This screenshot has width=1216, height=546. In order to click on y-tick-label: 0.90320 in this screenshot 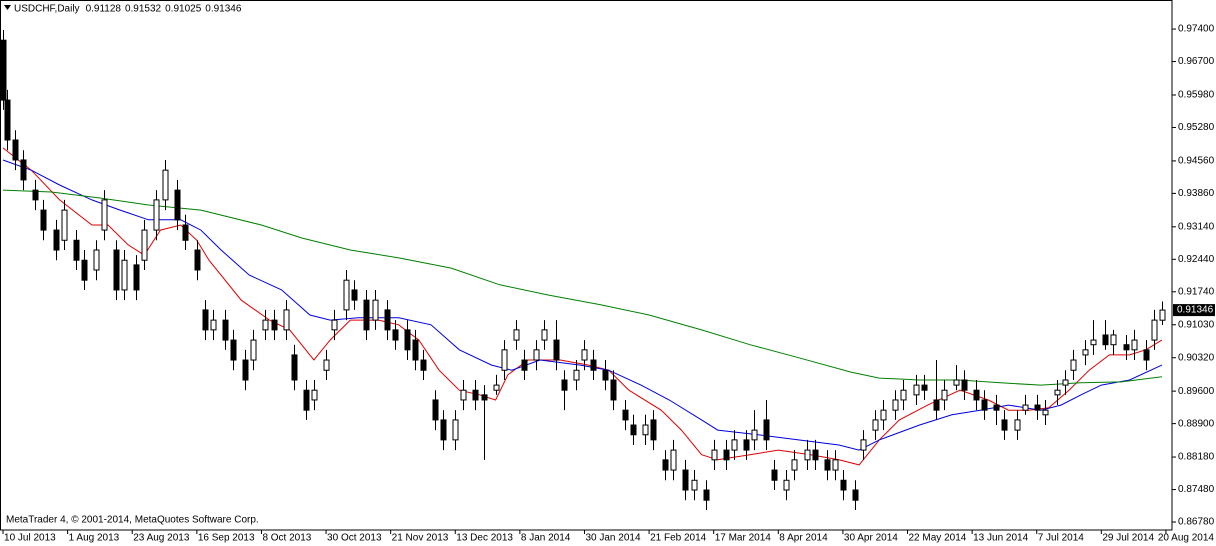, I will do `click(1196, 357)`.